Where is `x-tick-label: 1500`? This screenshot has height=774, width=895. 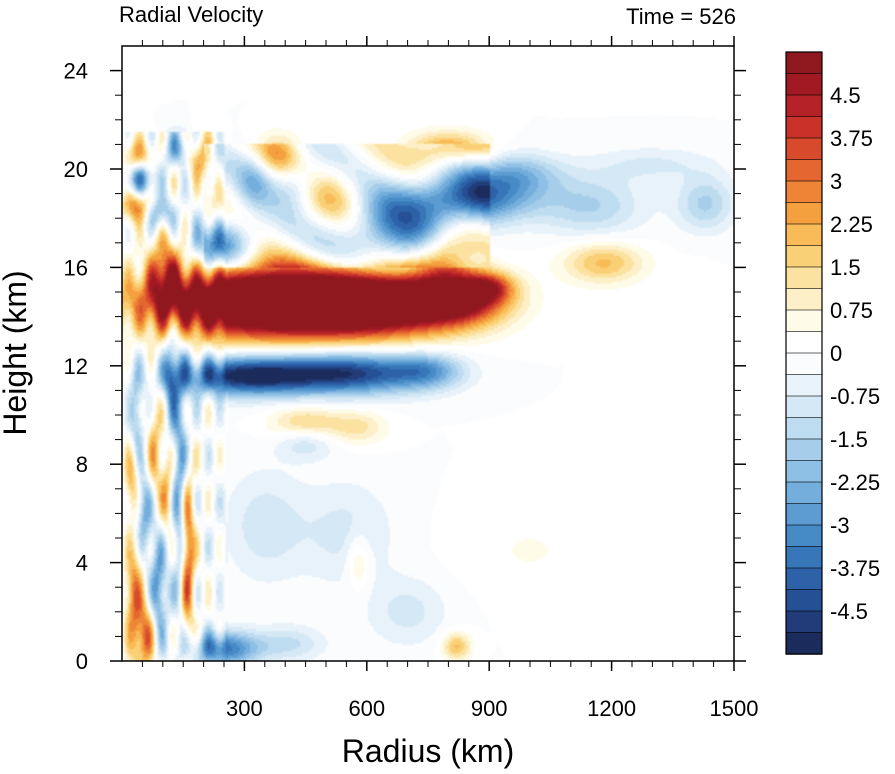 x-tick-label: 1500 is located at coordinates (734, 708).